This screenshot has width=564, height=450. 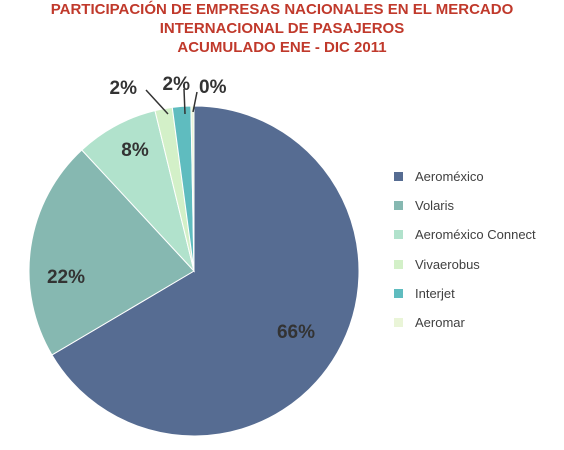 I want to click on data-label-aeromexico-connect: 8%, so click(x=135, y=150).